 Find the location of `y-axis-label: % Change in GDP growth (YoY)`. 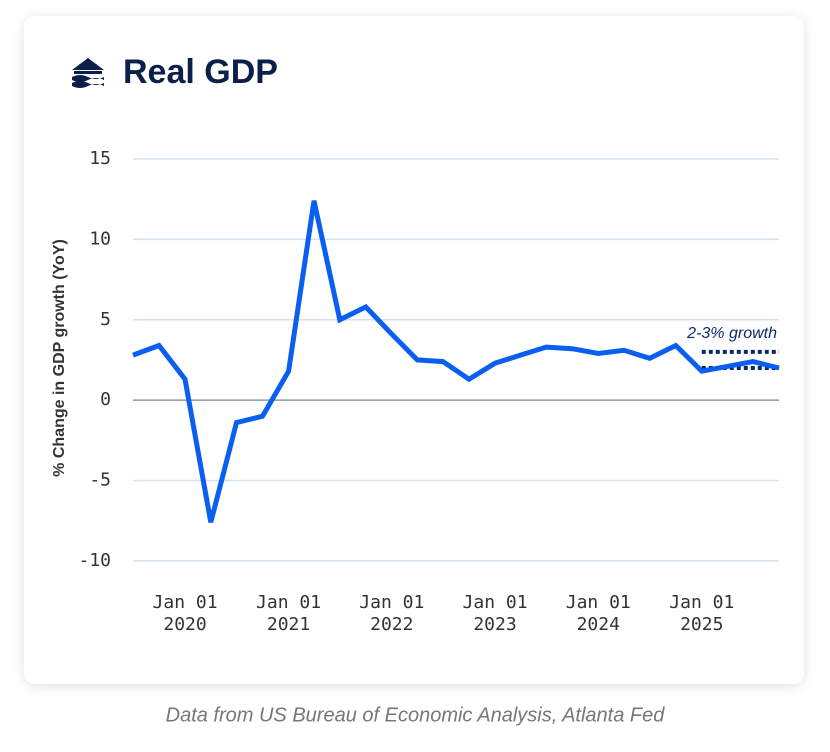

y-axis-label: % Change in GDP growth (YoY) is located at coordinates (59, 358).